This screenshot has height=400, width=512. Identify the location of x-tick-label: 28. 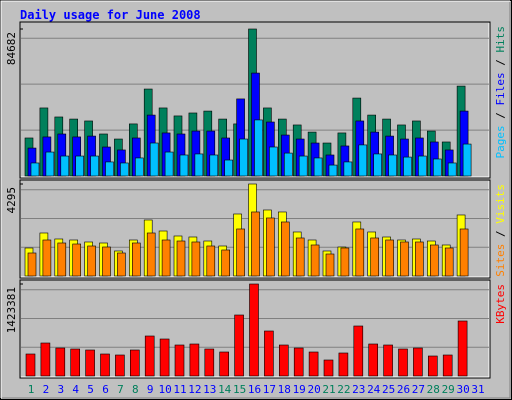
(433, 389).